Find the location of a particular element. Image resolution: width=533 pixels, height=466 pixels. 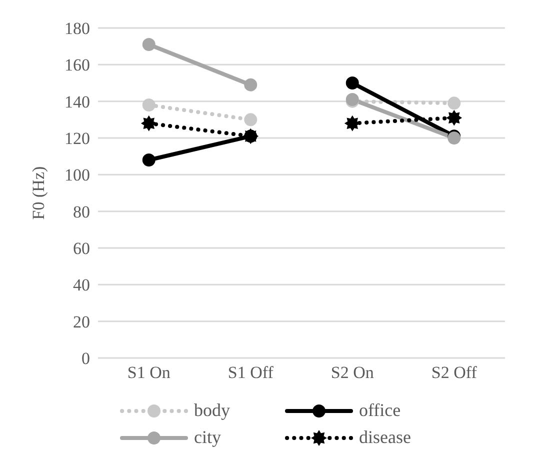

y-tick-label: 0 is located at coordinates (86, 358).